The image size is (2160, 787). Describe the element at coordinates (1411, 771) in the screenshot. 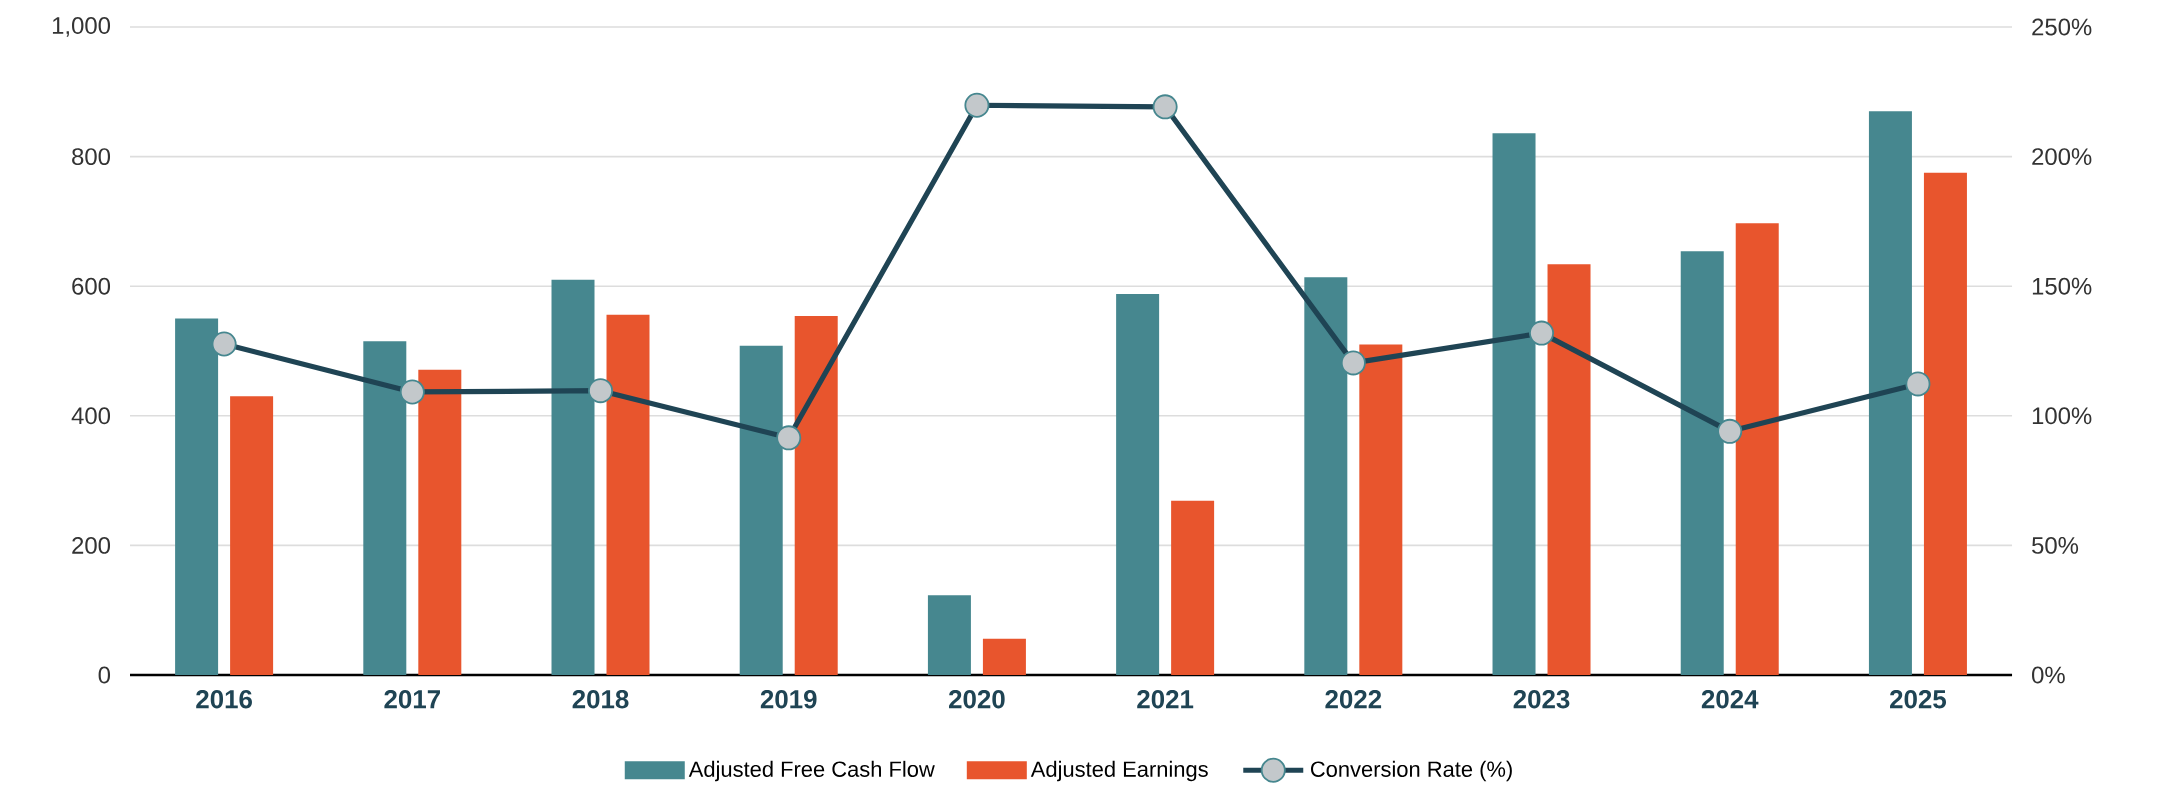

I see `legend-label: Conversion Rate (%)` at that location.